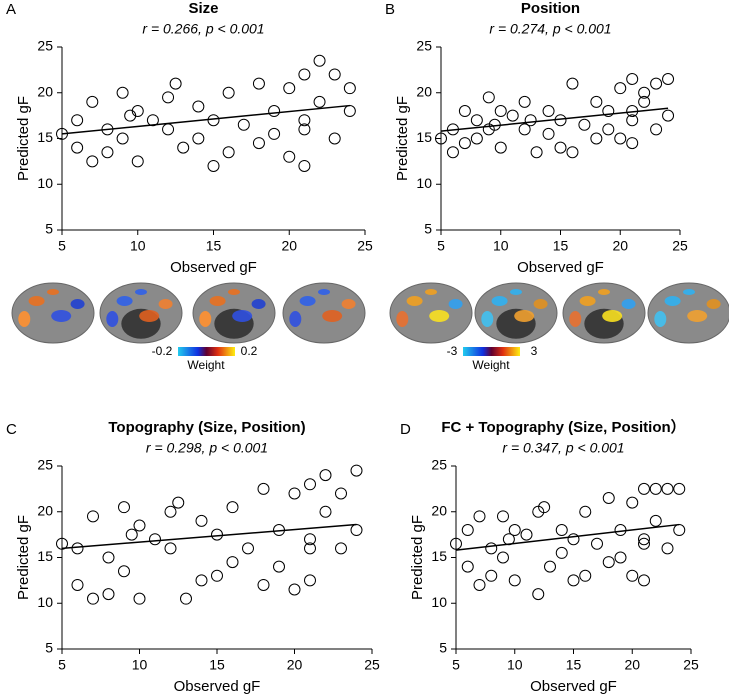 Image resolution: width=729 pixels, height=696 pixels. What do you see at coordinates (632, 665) in the screenshot?
I see `x-tick-label: 20` at bounding box center [632, 665].